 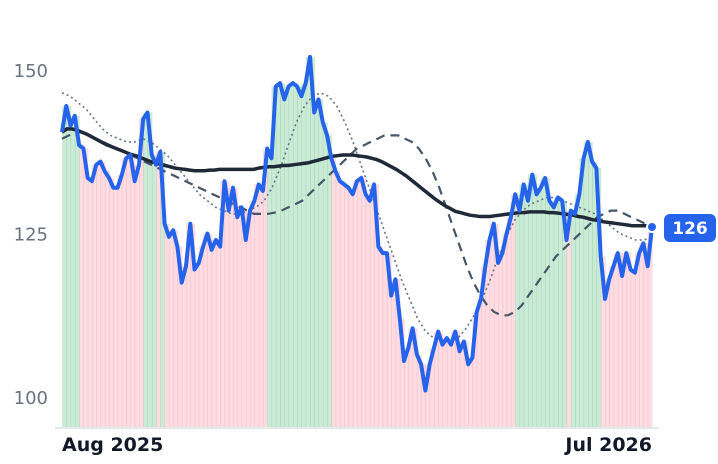 I want to click on y-tick-label: 150, so click(x=31, y=71).